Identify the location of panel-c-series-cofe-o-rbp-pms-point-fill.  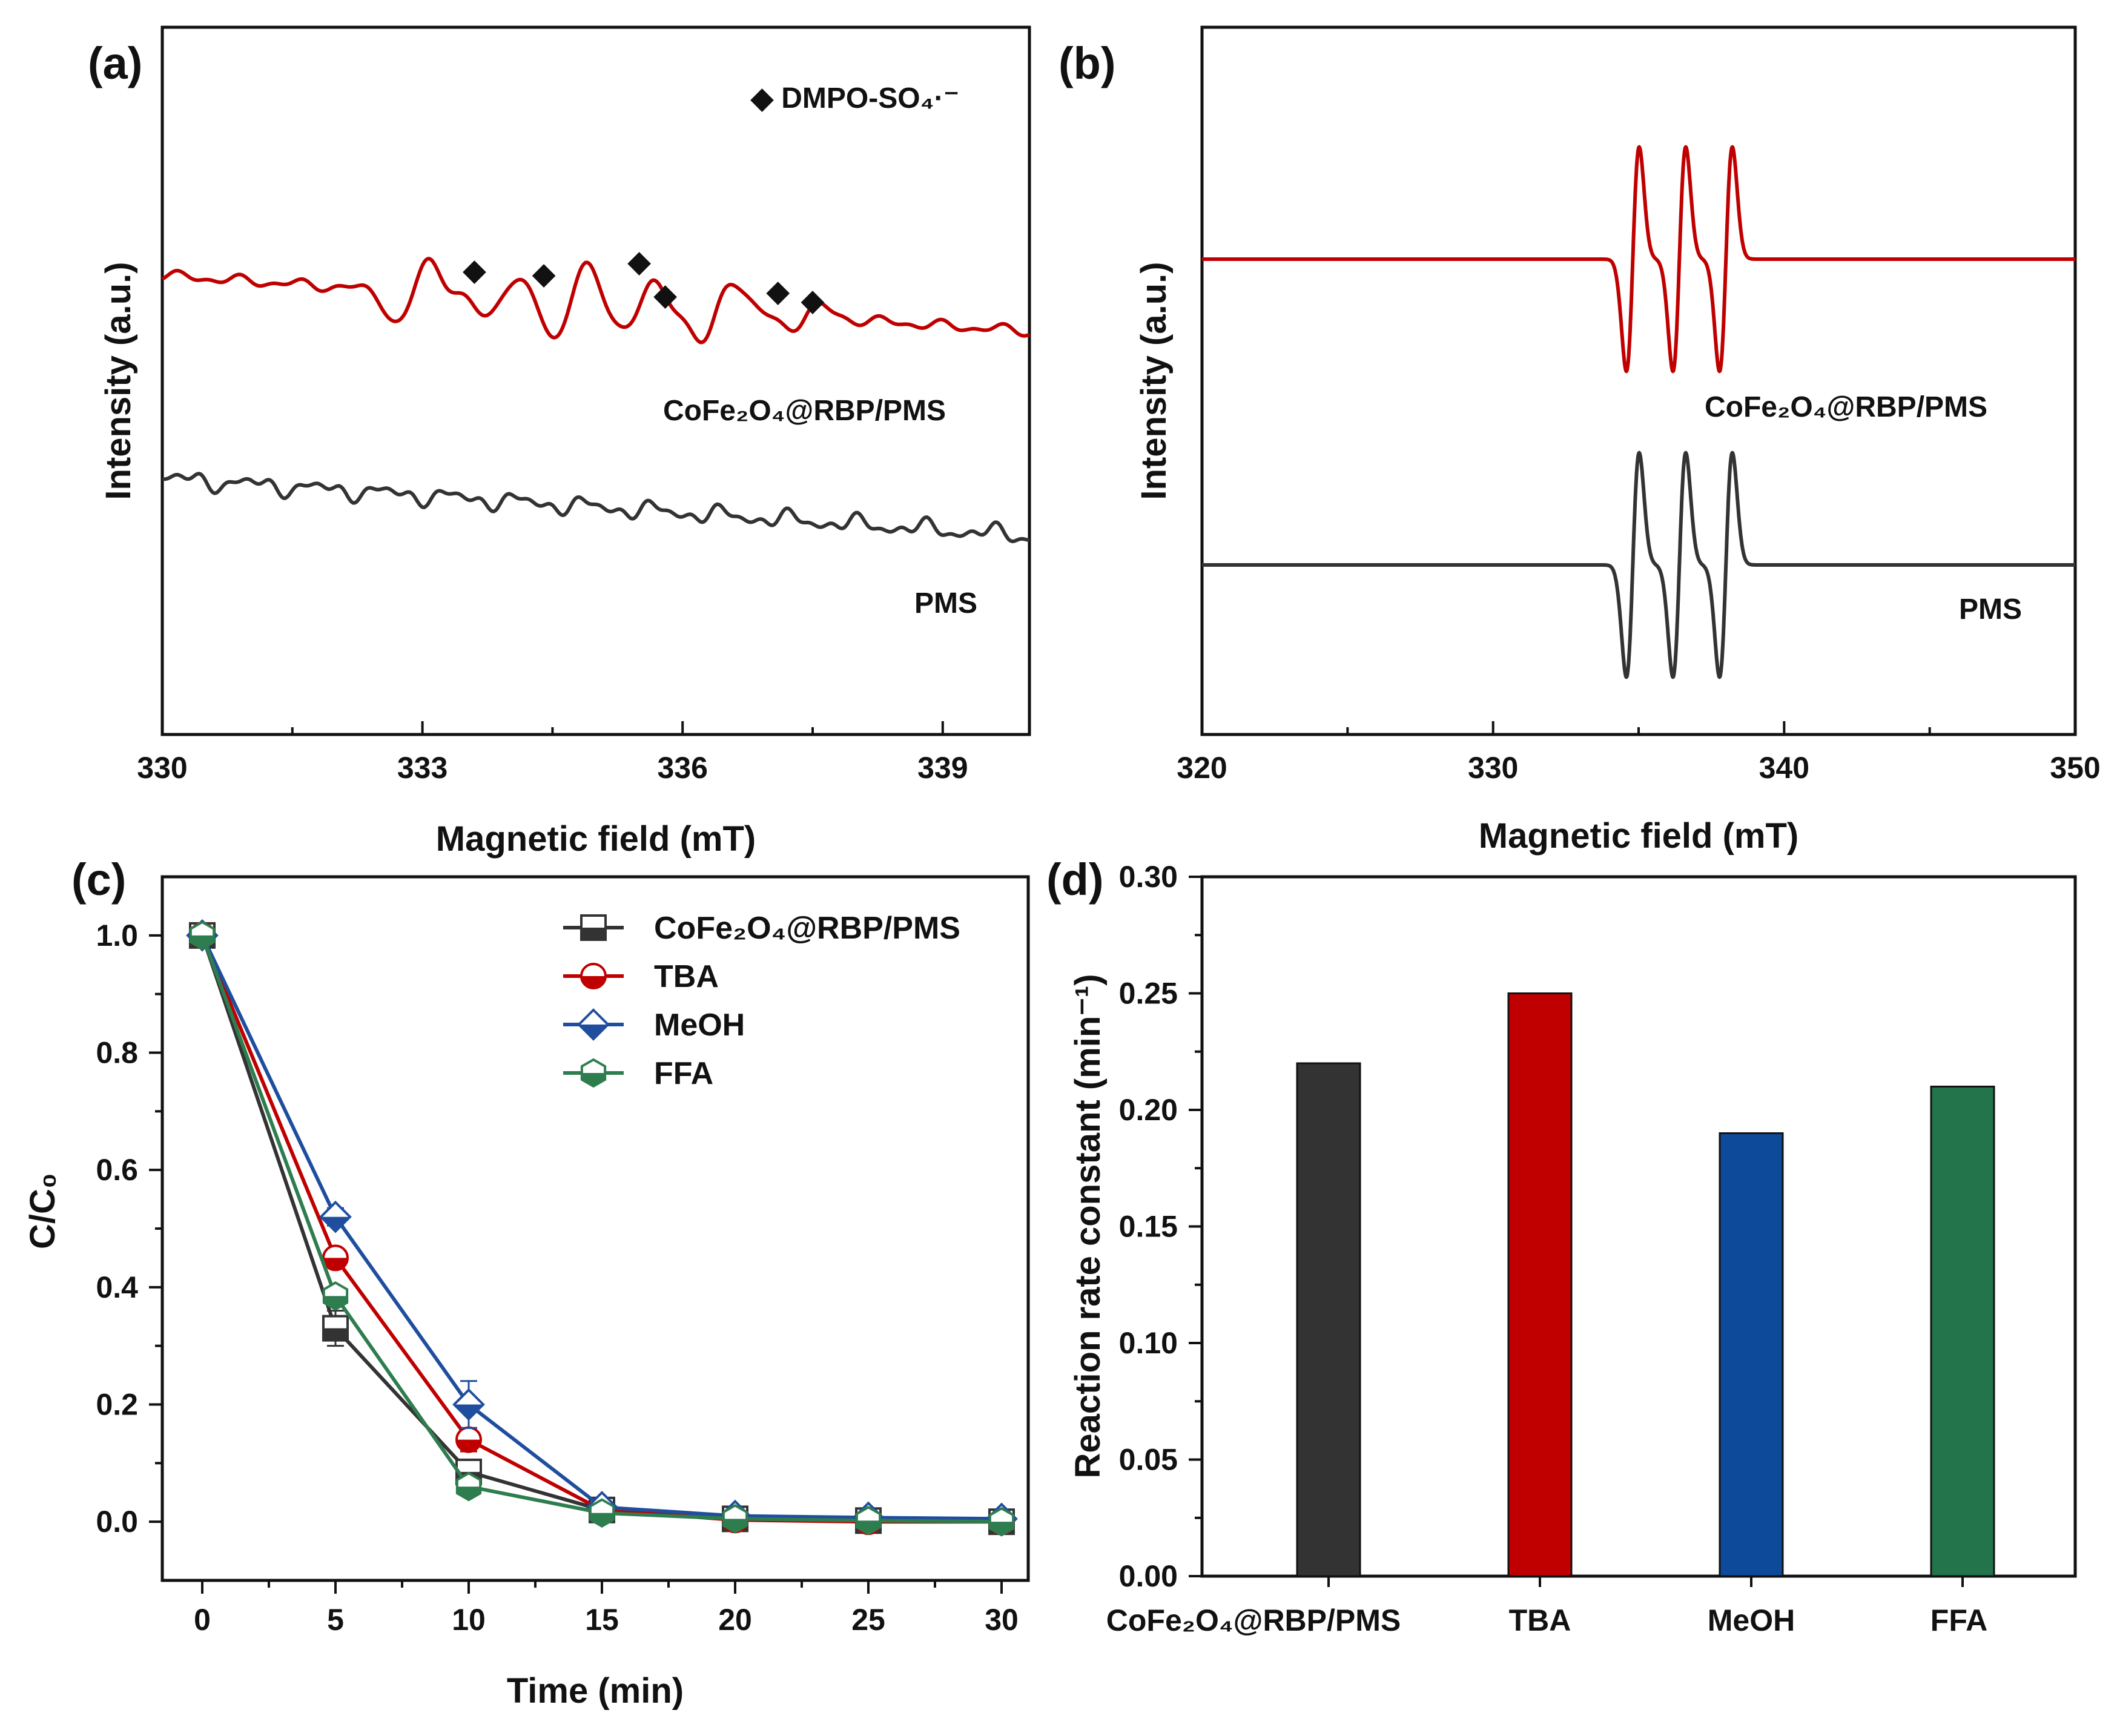
(335, 1334).